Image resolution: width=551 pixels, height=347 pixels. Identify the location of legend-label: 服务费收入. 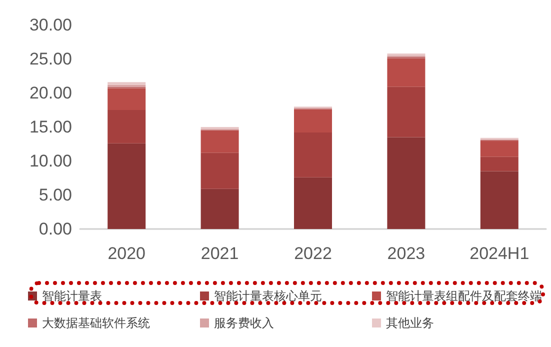
(244, 323).